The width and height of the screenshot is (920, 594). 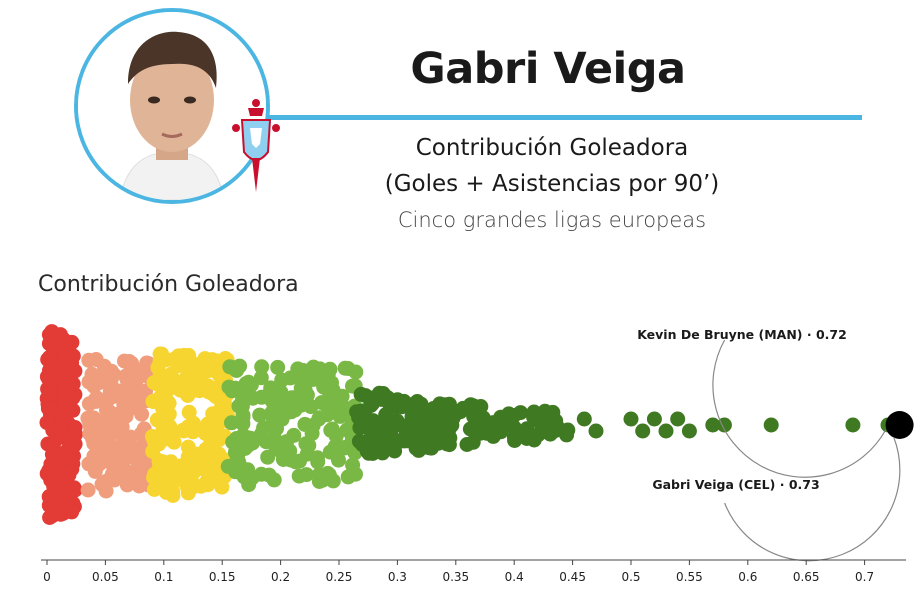 What do you see at coordinates (280, 577) in the screenshot?
I see `x-tick-label: 0.2` at bounding box center [280, 577].